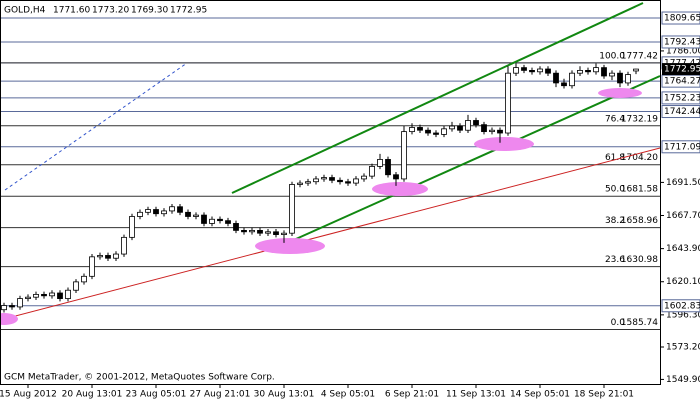  I want to click on level-label: 1792.43, so click(682, 42).